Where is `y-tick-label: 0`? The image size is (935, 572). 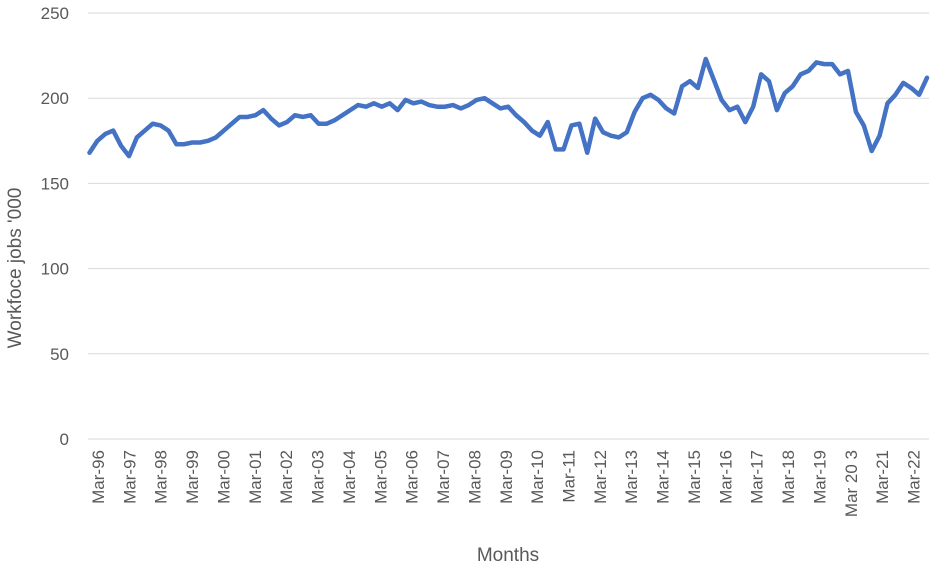
y-tick-label: 0 is located at coordinates (64, 439).